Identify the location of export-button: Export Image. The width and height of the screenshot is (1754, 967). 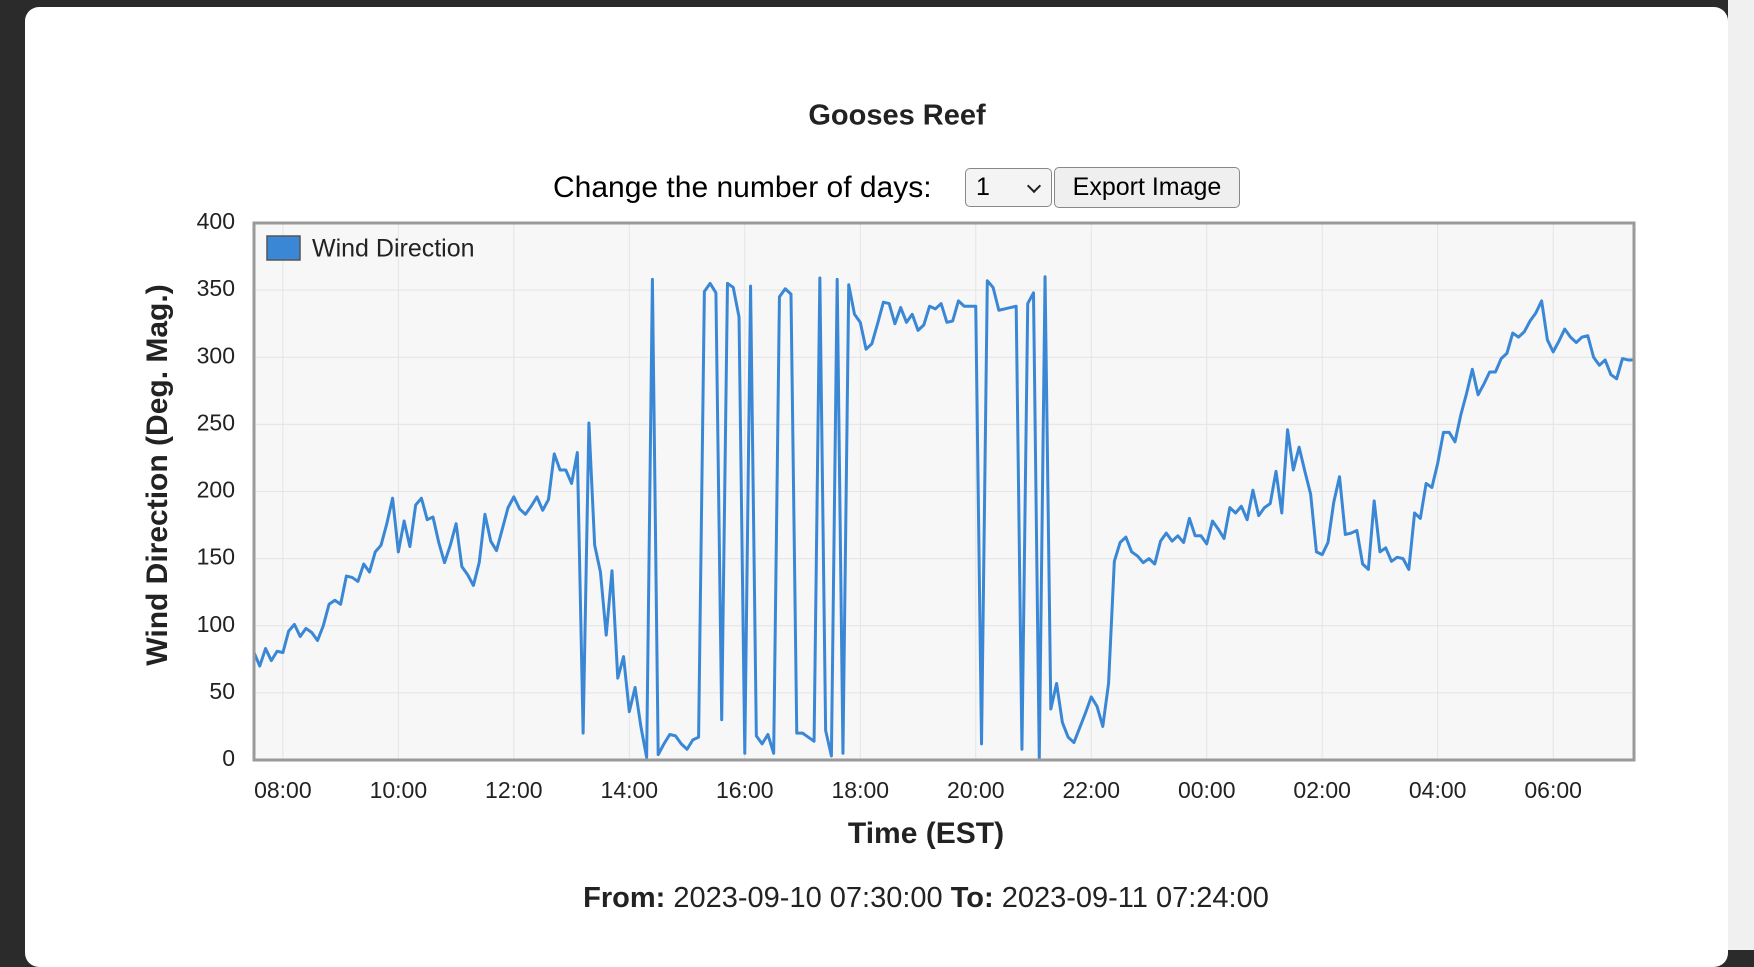
(1147, 187).